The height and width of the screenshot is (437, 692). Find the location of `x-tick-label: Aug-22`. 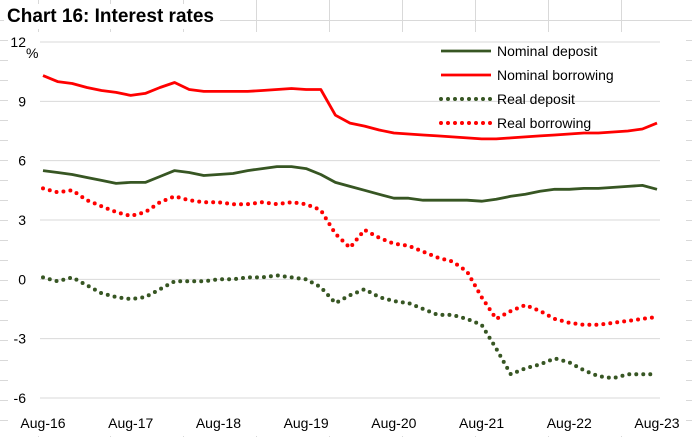

x-tick-label: Aug-22 is located at coordinates (569, 423).